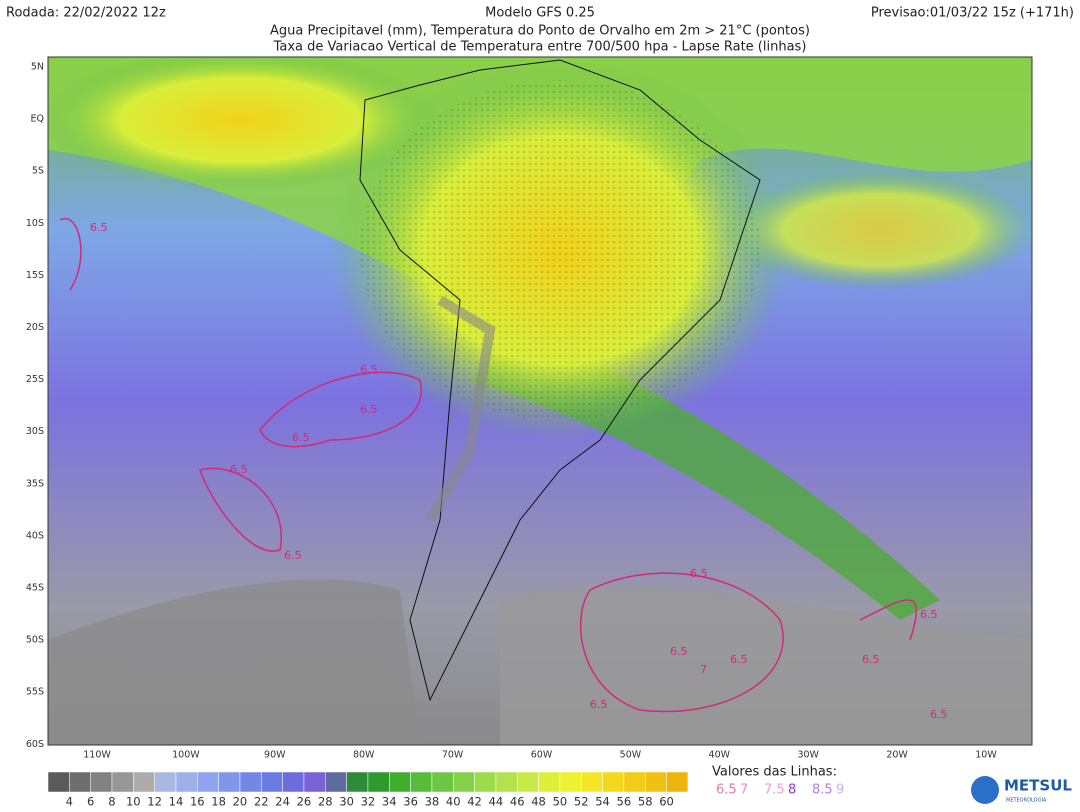  I want to click on colorbar-label: 50, so click(560, 802).